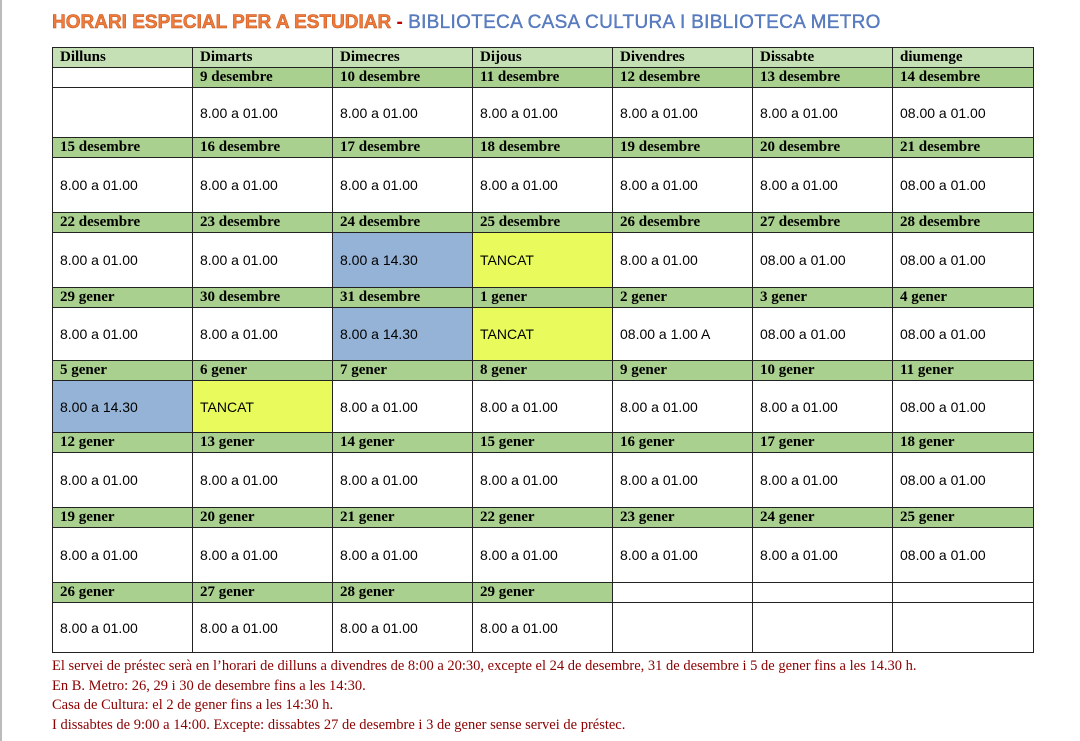 This screenshot has width=1080, height=741. What do you see at coordinates (122, 517) in the screenshot?
I see `date-cell: 19 gener` at bounding box center [122, 517].